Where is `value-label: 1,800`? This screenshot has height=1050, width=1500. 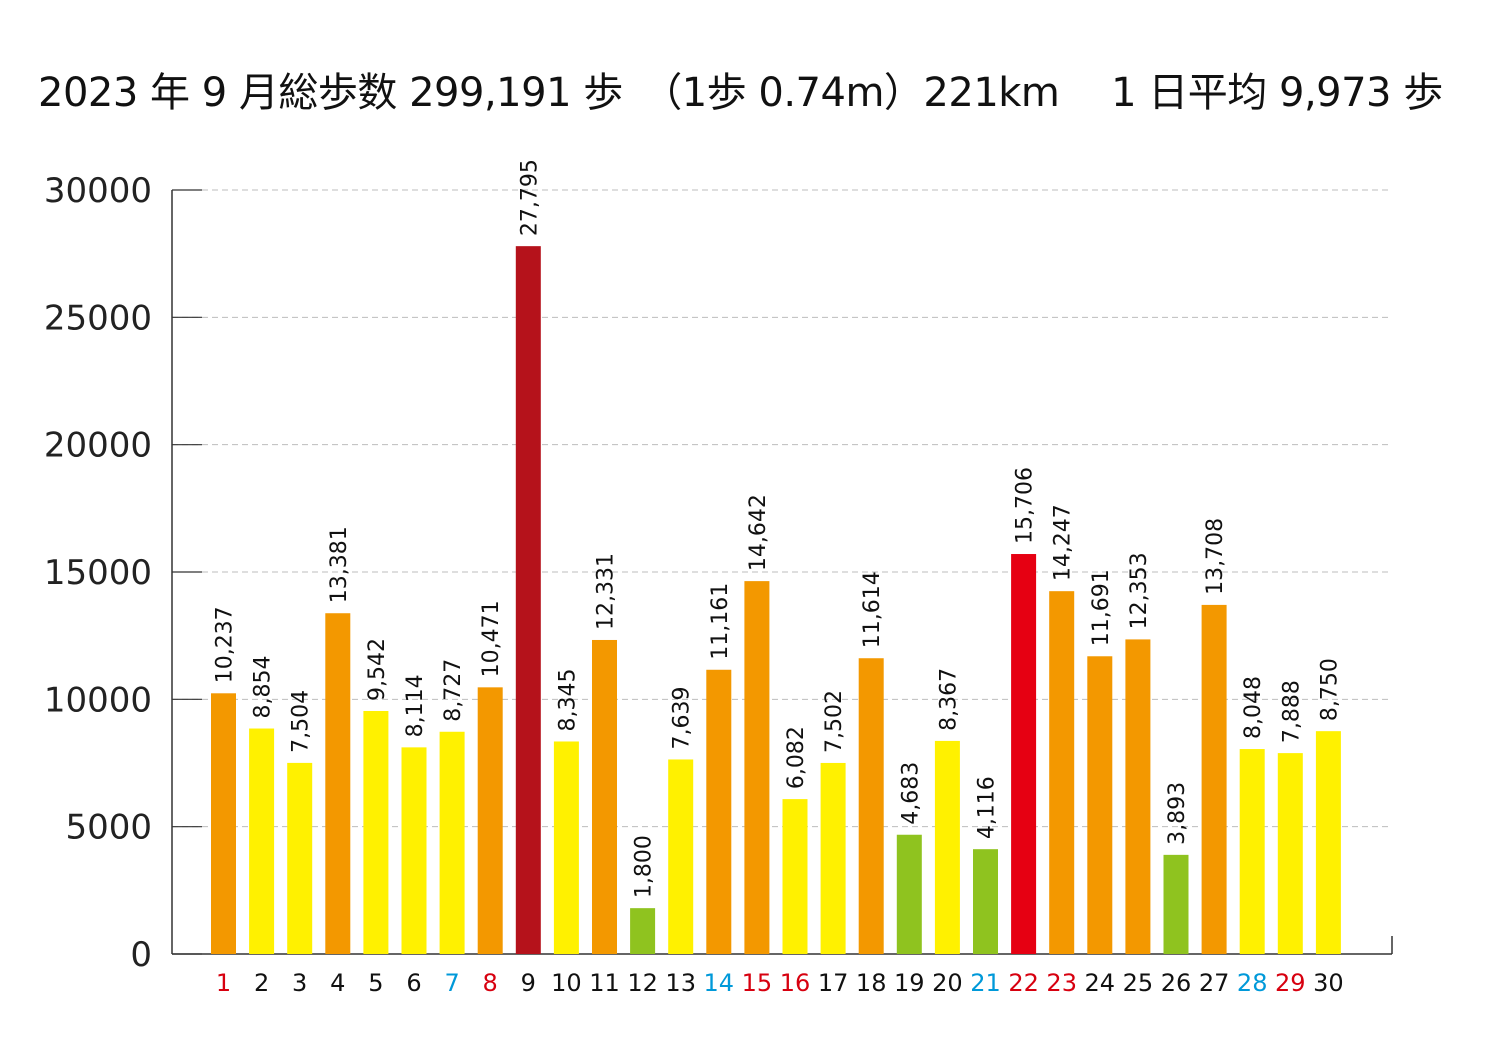
value-label: 1,800 is located at coordinates (644, 866).